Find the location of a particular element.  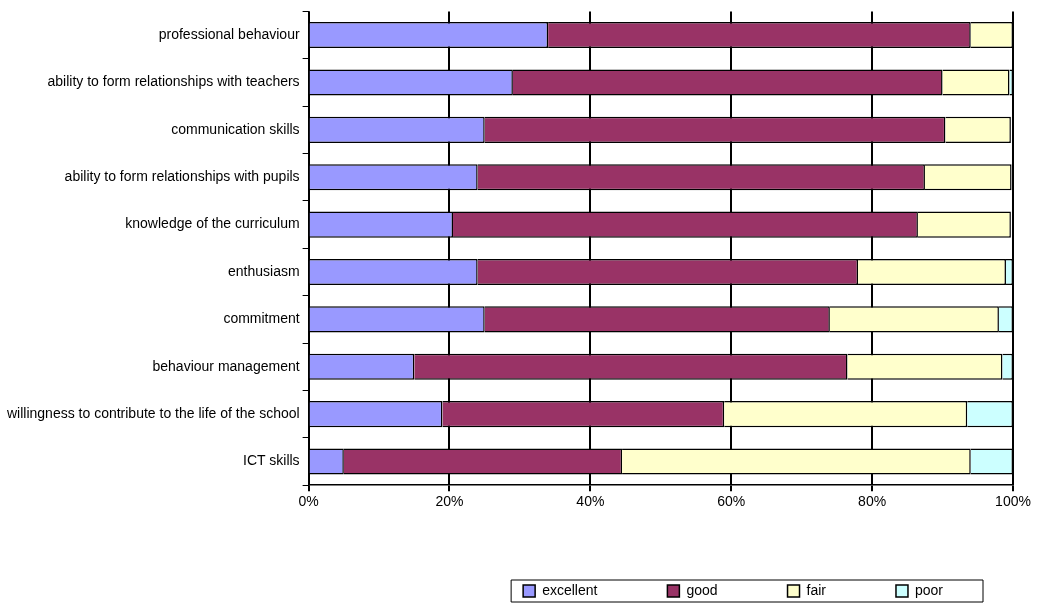

x-tick-label: 40% is located at coordinates (590, 501).